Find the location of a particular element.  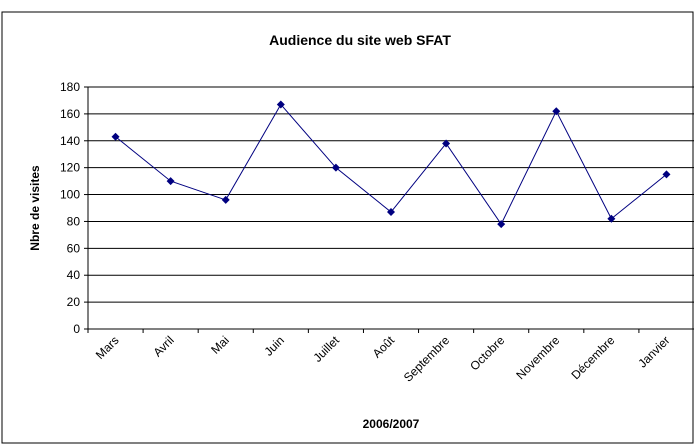

y-tick-label: 20 is located at coordinates (74, 302).